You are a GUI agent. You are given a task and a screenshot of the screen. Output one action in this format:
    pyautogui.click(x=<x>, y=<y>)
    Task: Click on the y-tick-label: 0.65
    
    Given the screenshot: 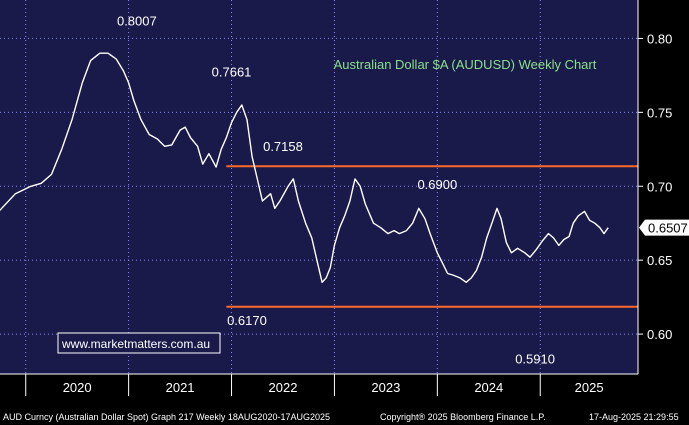 What is the action you would take?
    pyautogui.click(x=659, y=260)
    